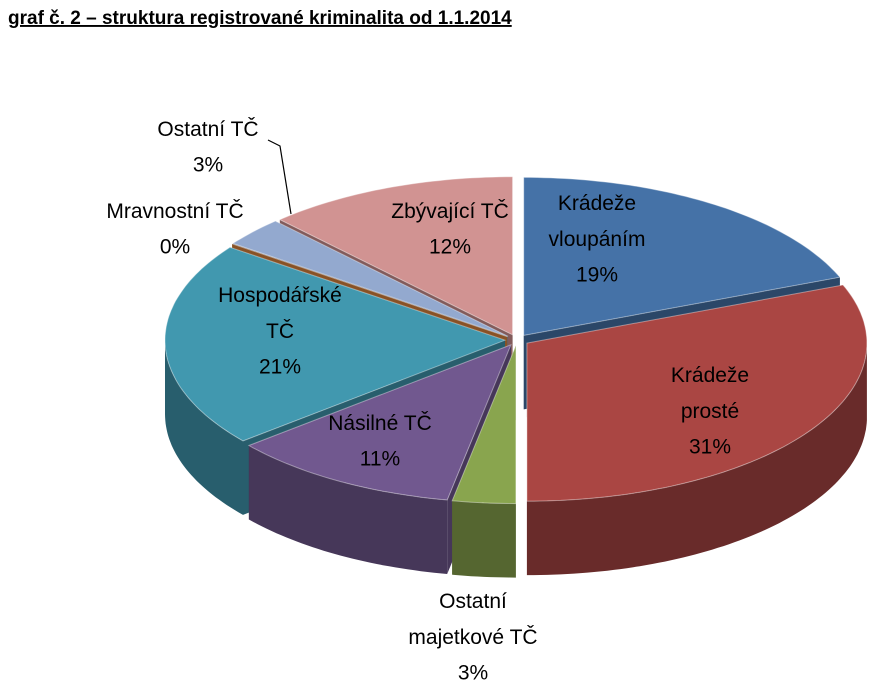 The height and width of the screenshot is (700, 889). What do you see at coordinates (450, 247) in the screenshot?
I see `value-label: 12%` at bounding box center [450, 247].